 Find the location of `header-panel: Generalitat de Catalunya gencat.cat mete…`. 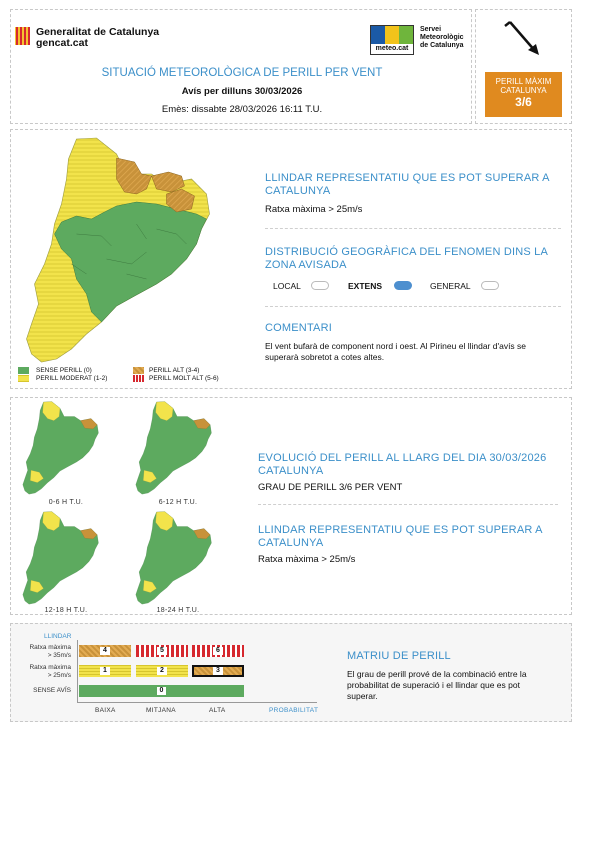

header-panel: Generalitat de Catalunya gencat.cat mete… is located at coordinates (241, 66).